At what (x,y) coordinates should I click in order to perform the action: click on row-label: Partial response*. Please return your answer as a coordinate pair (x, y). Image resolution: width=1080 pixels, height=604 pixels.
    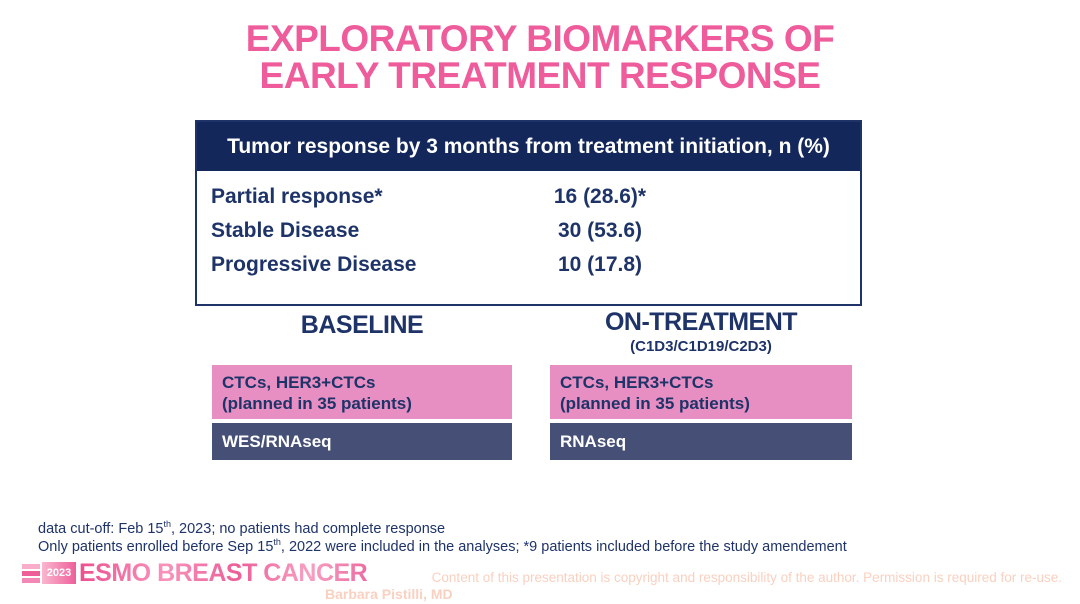
    Looking at the image, I should click on (297, 196).